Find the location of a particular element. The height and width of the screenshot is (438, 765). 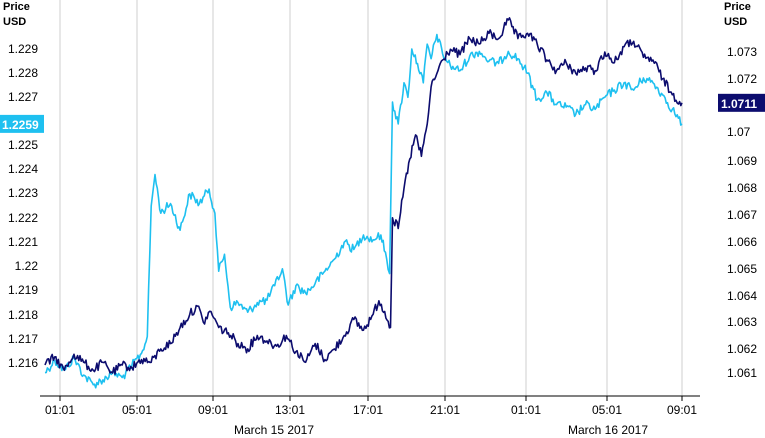

left-tick-label: 1.222 is located at coordinates (23, 218).